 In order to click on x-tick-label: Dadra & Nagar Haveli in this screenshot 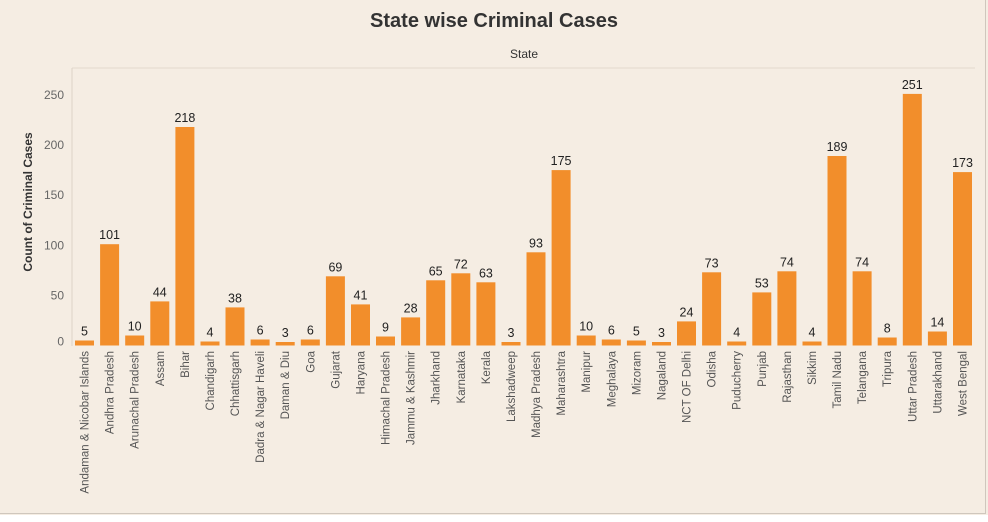, I will do `click(261, 407)`.